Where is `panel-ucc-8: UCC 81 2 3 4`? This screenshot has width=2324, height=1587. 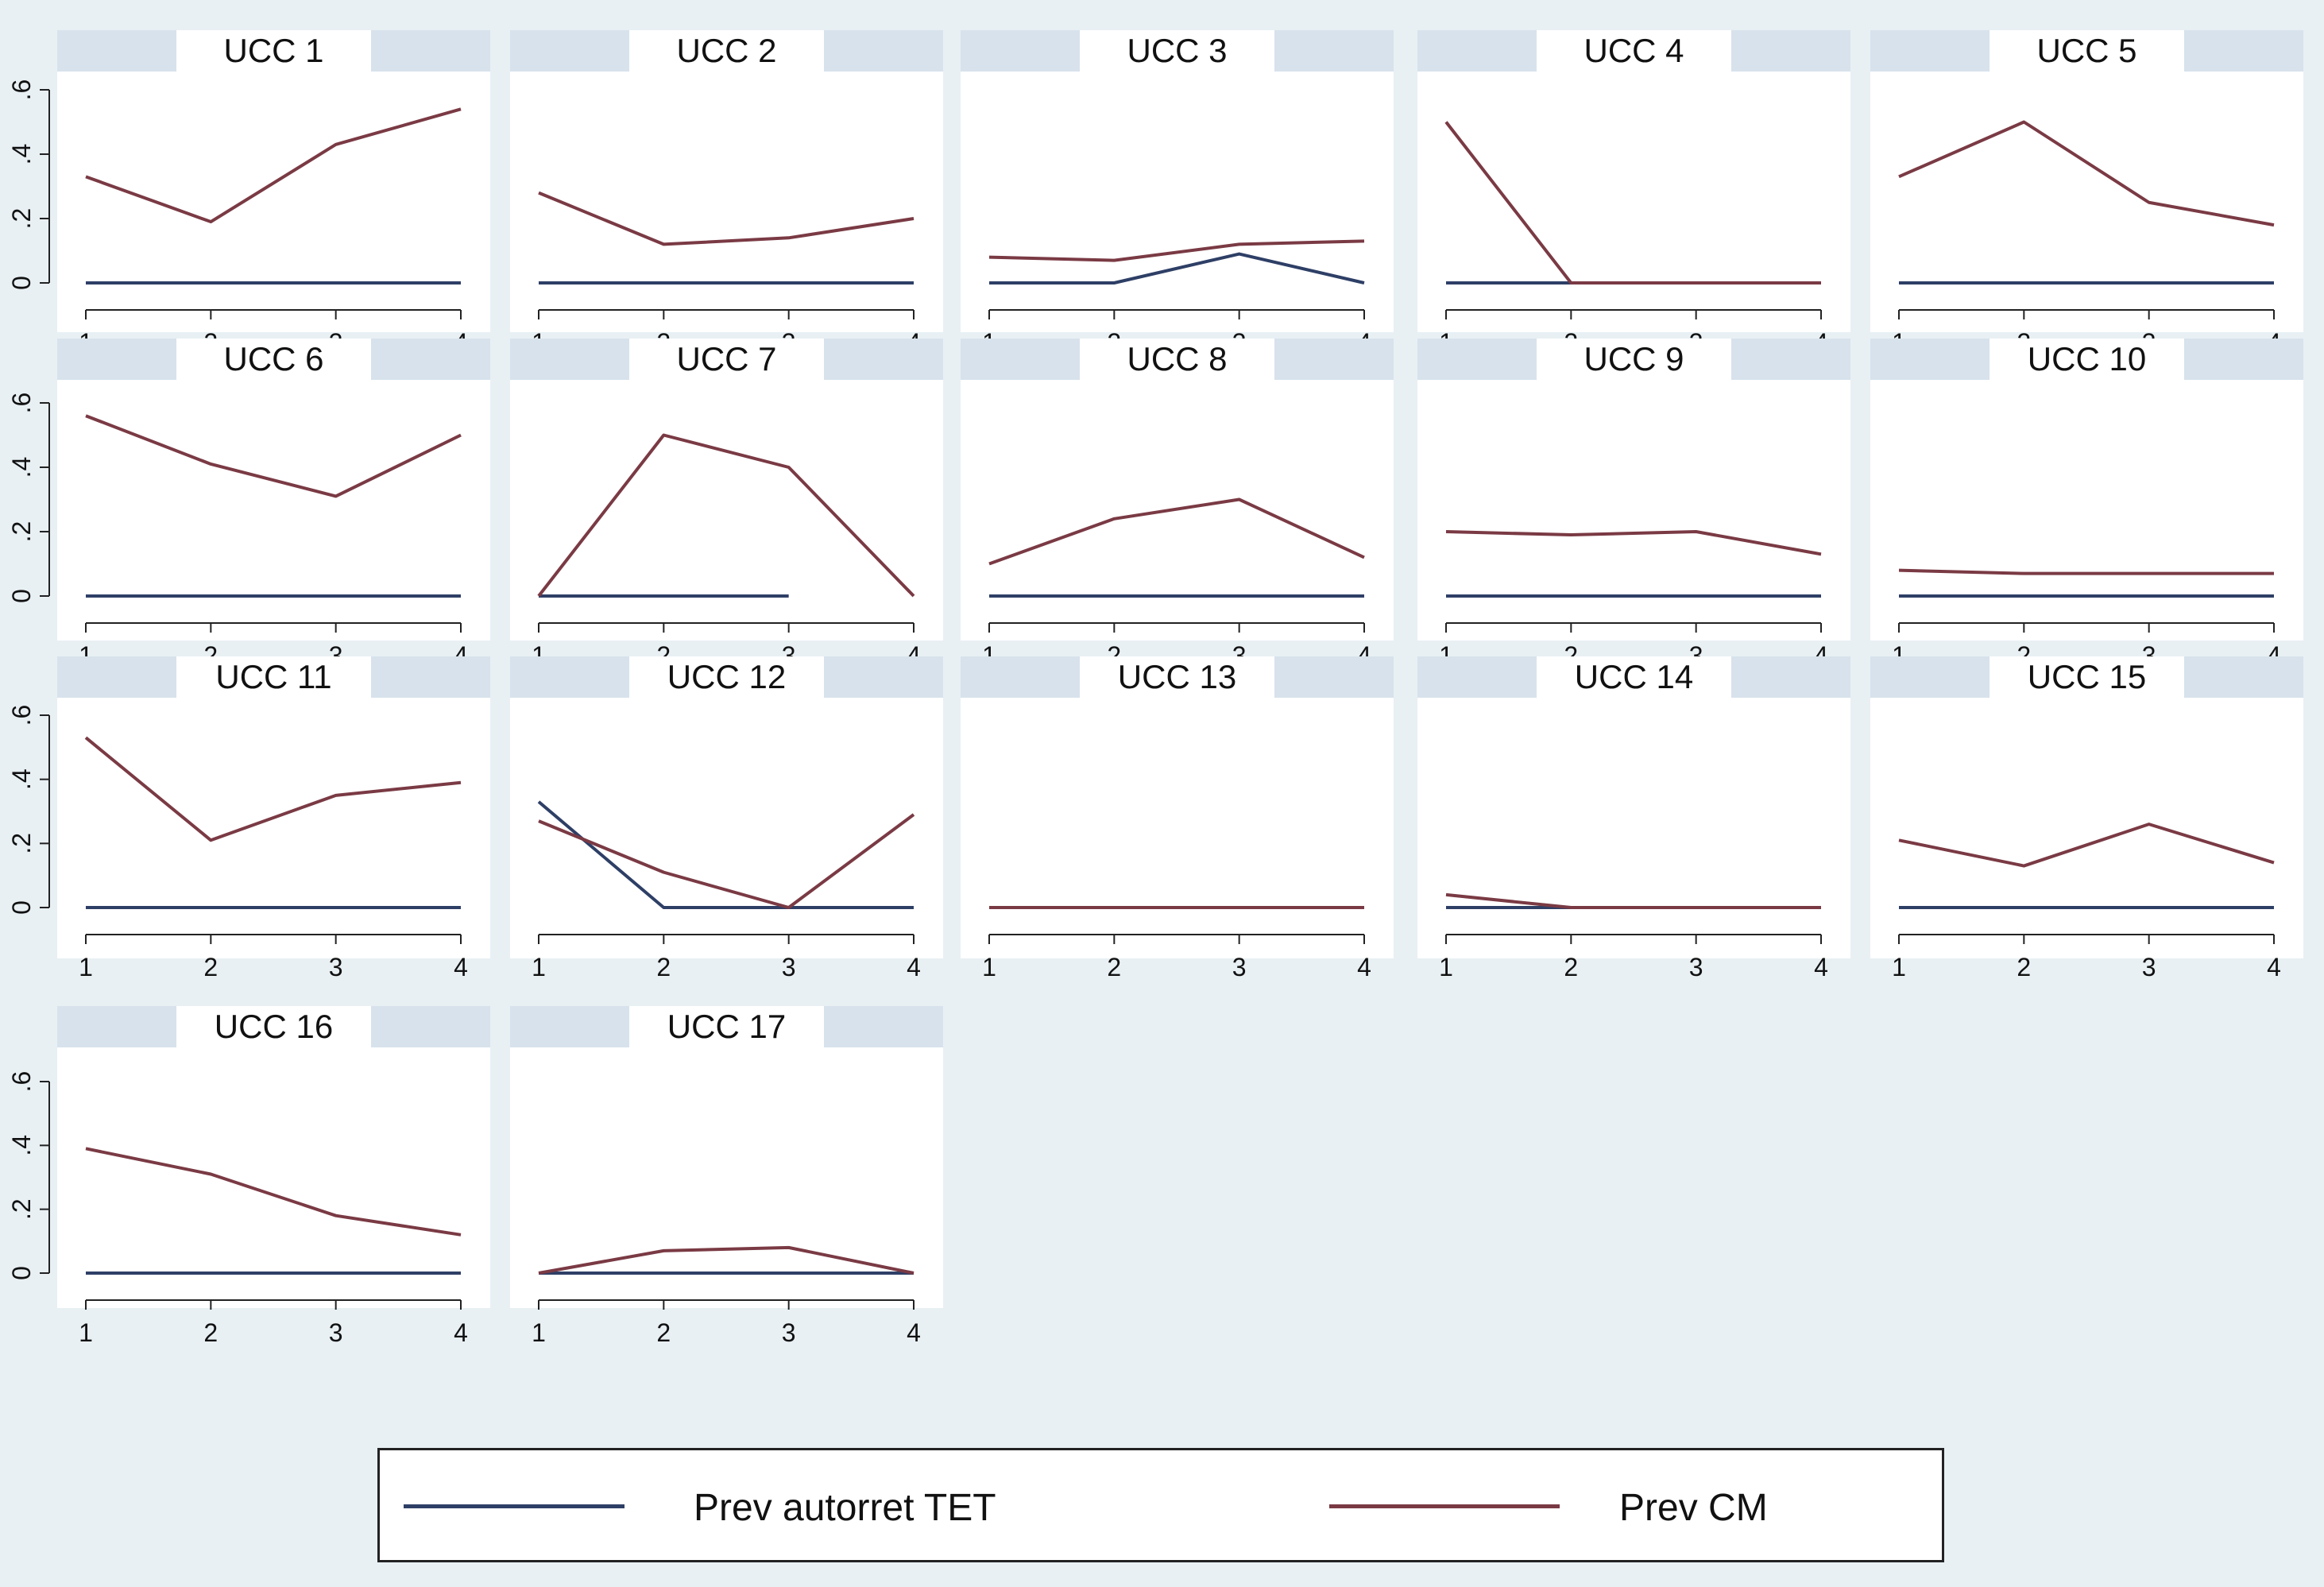 panel-ucc-8: UCC 81 2 3 4 is located at coordinates (1177, 504).